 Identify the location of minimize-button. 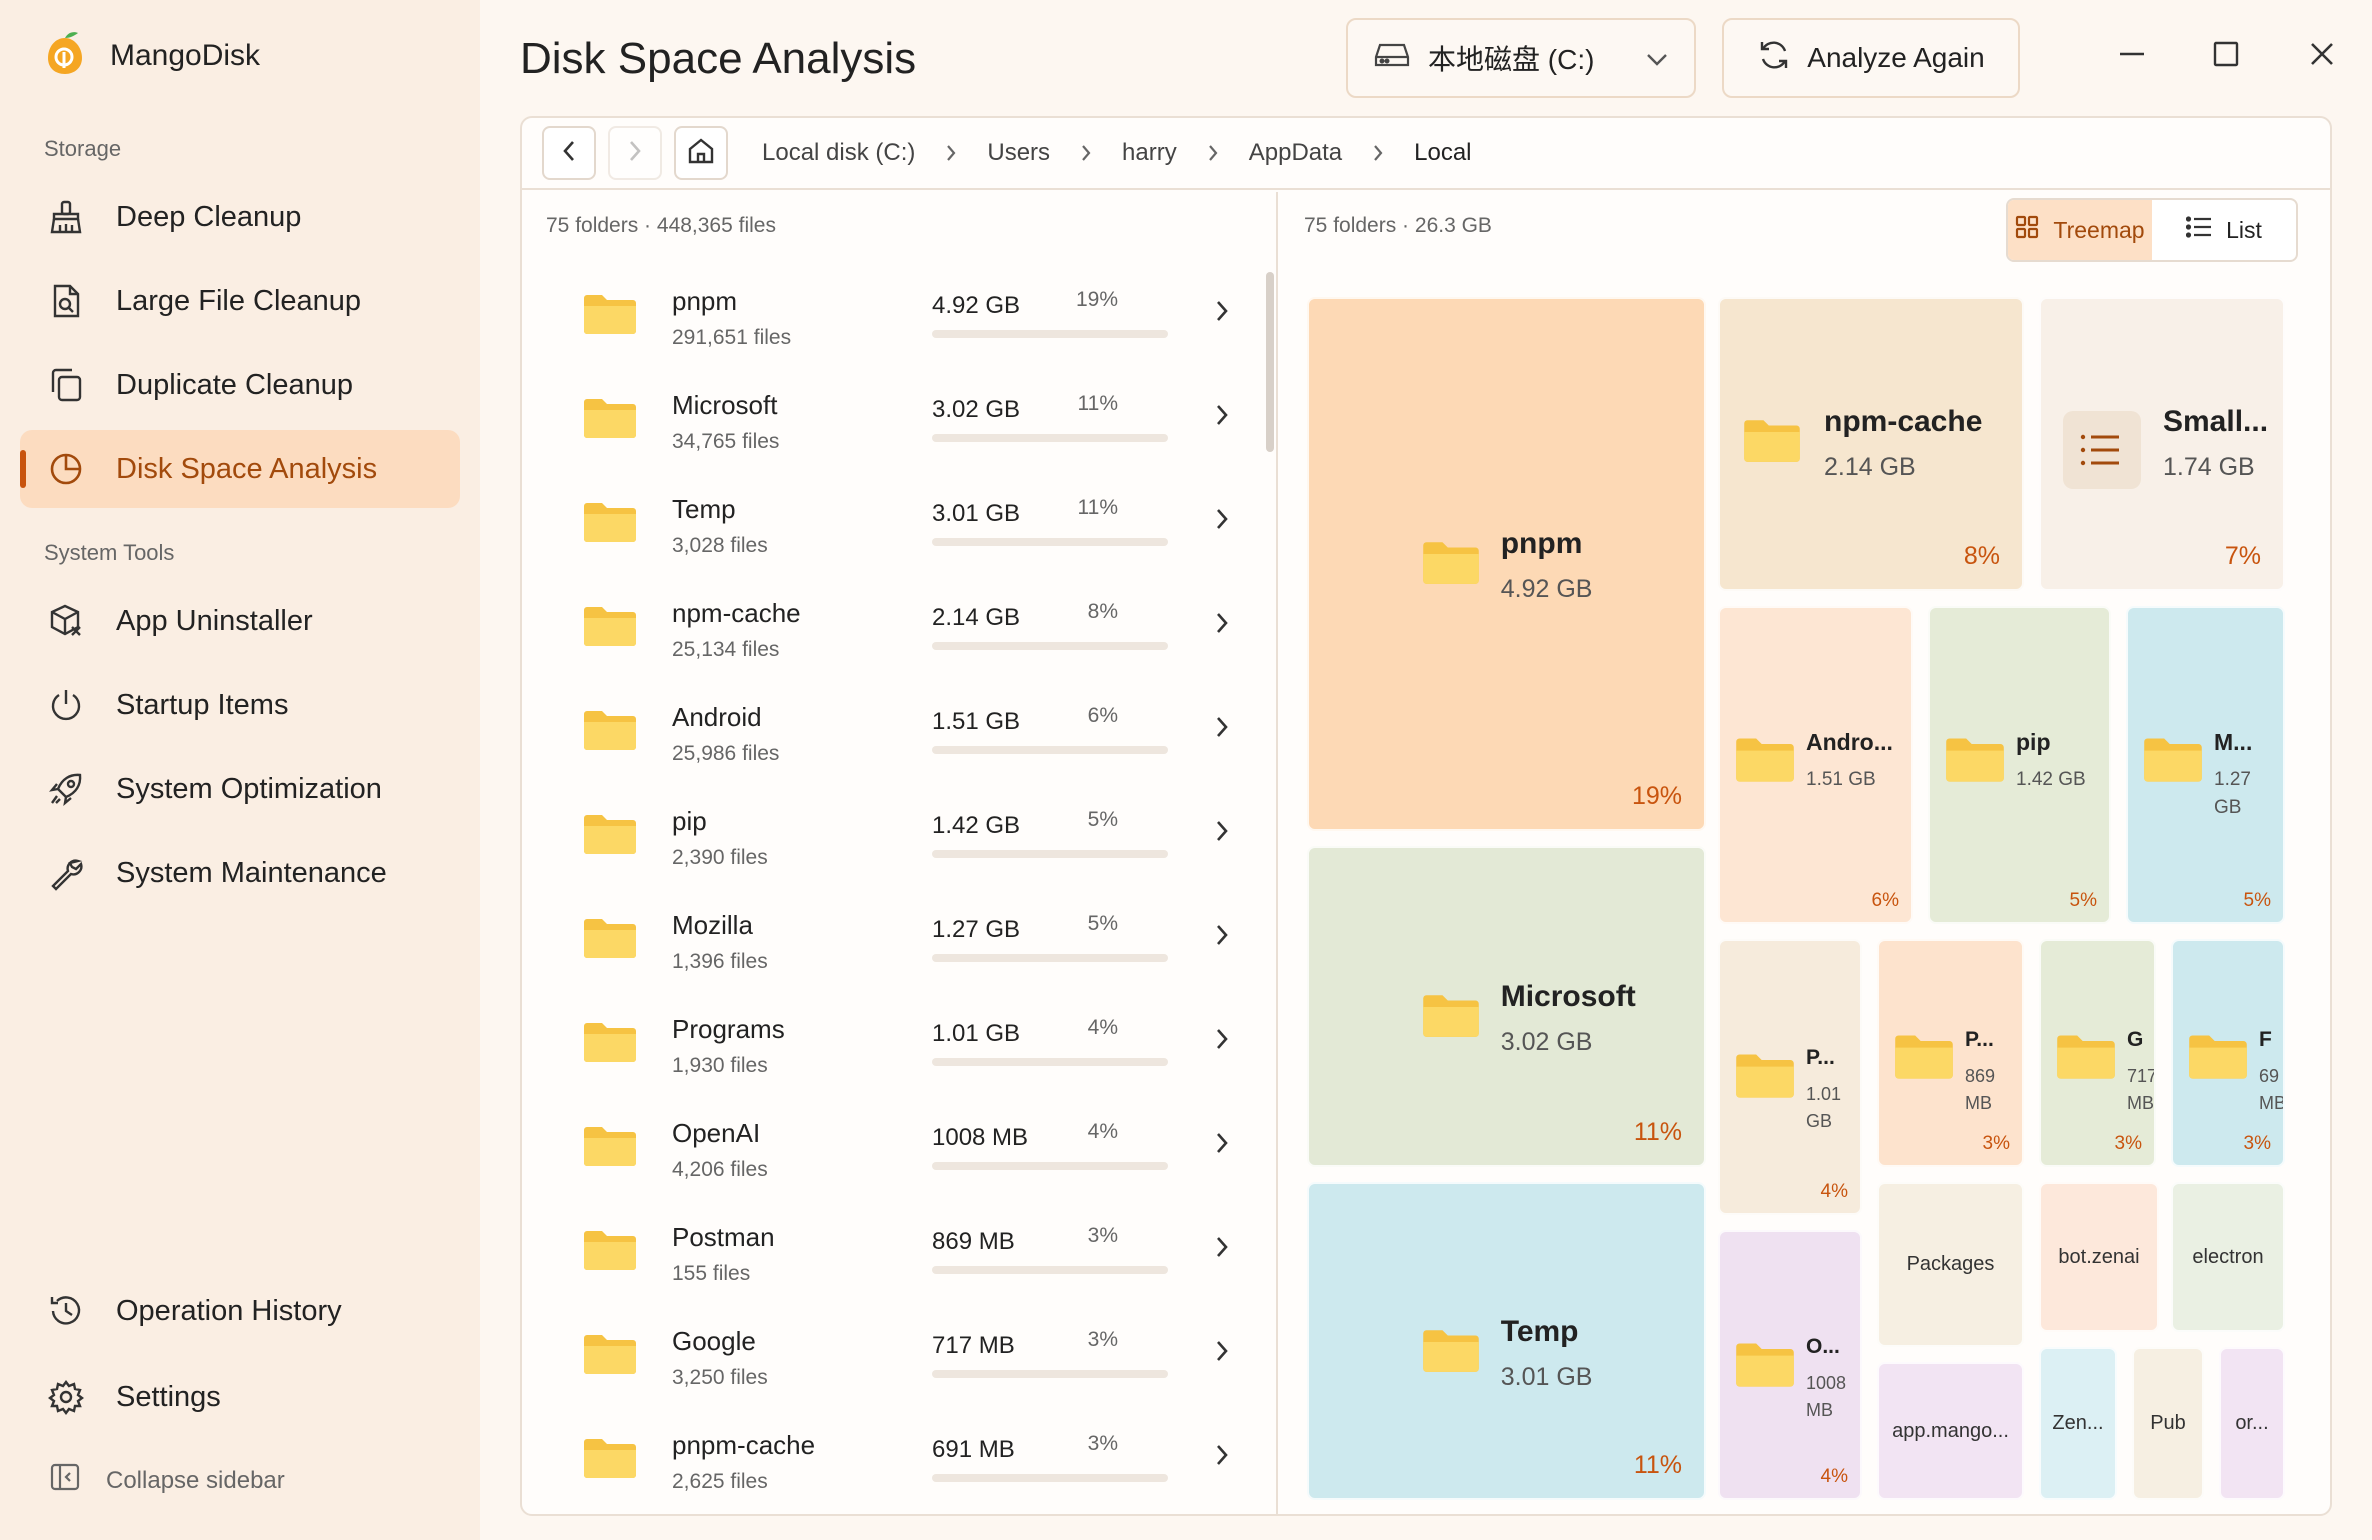
(2132, 56).